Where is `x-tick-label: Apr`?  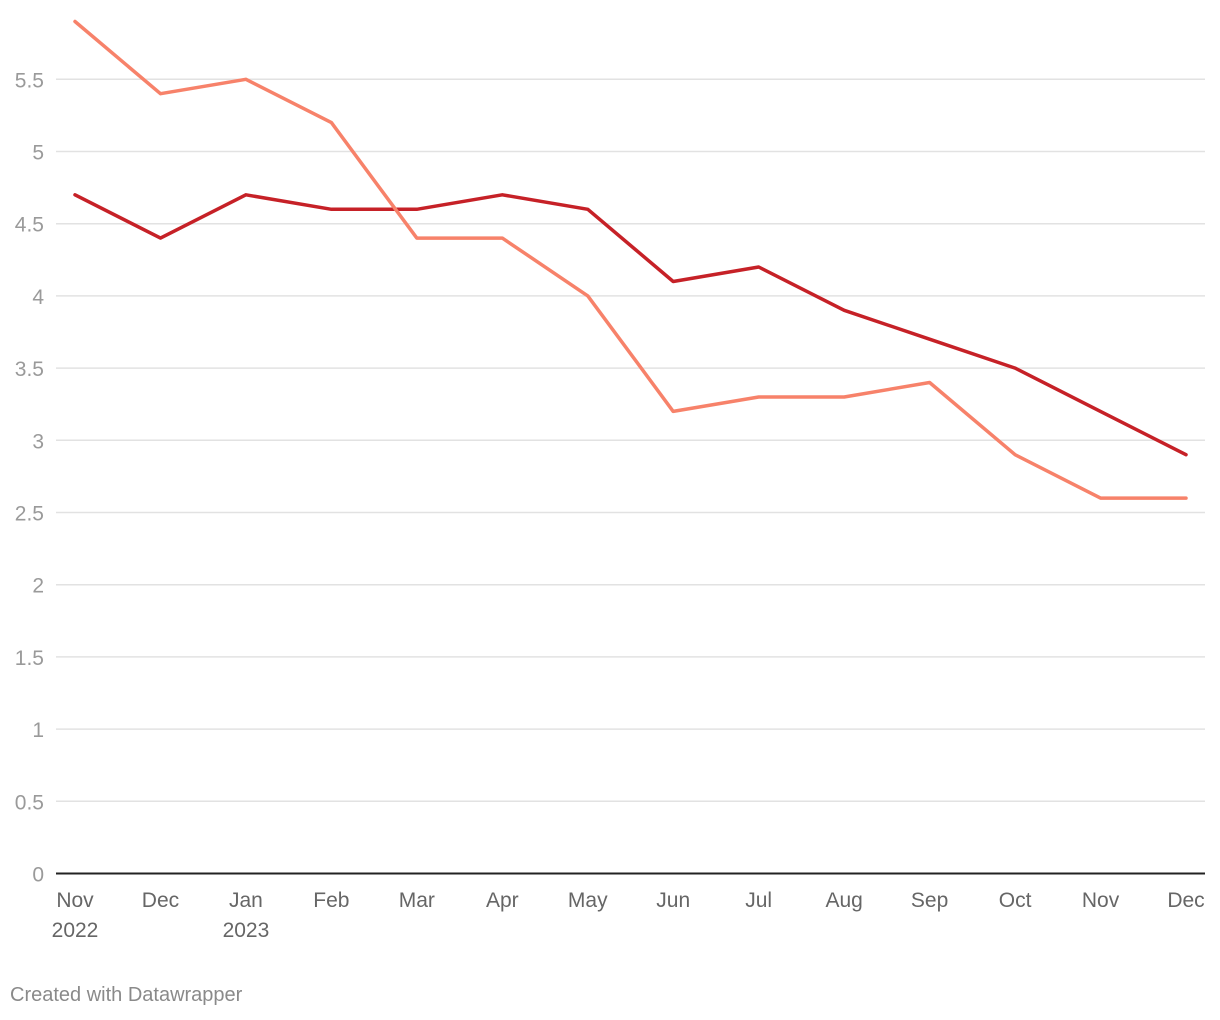
x-tick-label: Apr is located at coordinates (502, 900).